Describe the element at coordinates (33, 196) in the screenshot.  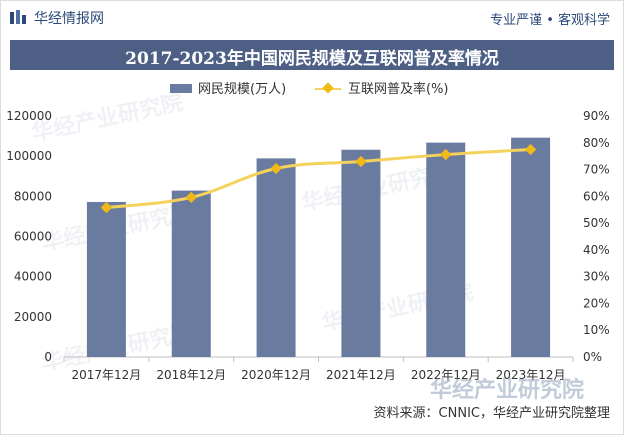
I see `y-left-tick-label: 80000` at that location.